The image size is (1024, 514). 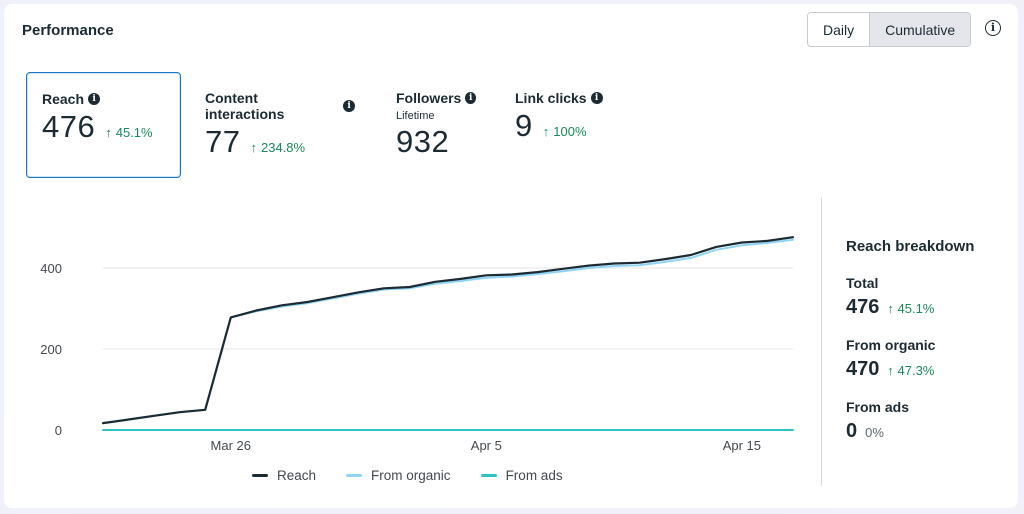 I want to click on legend-item-ads: From ads, so click(x=521, y=475).